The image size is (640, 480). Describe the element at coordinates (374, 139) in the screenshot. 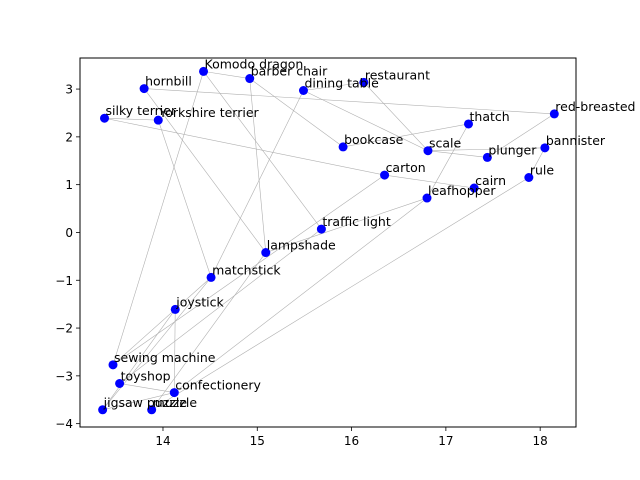

I see `point-label: bookcase` at that location.